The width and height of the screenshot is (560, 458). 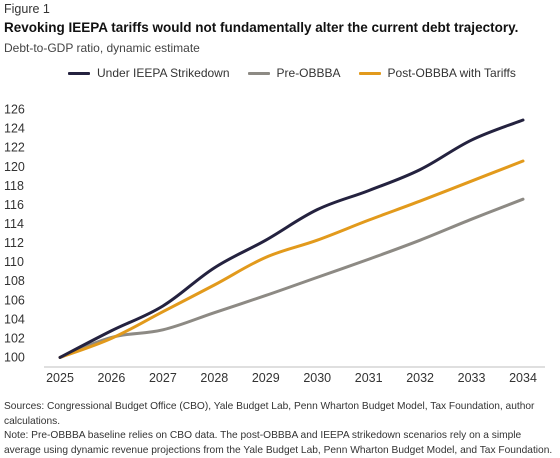 I want to click on y-tick-label: 110, so click(x=14, y=262).